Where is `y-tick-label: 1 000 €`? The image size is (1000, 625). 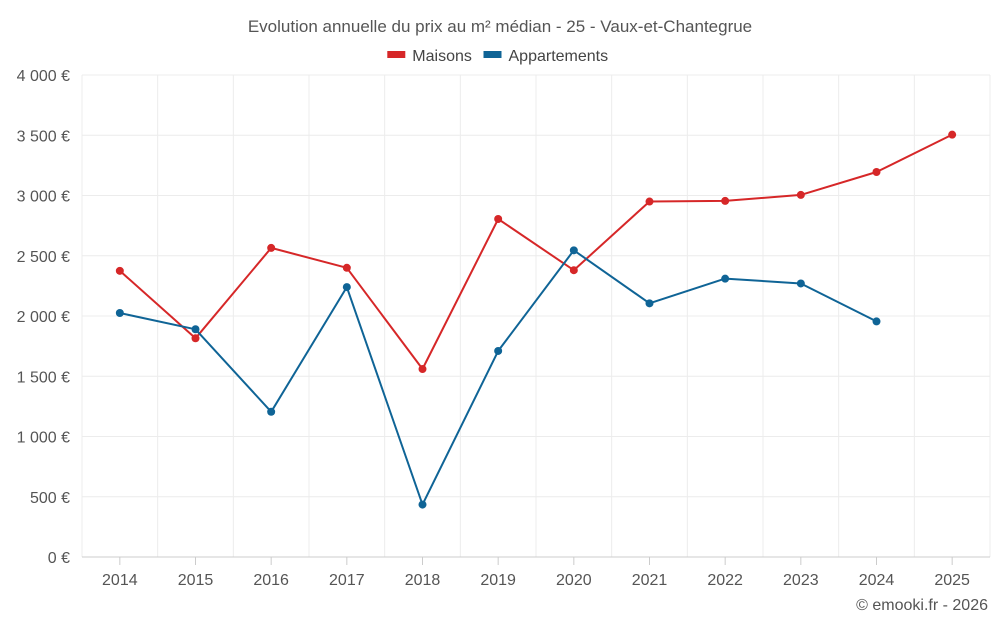 y-tick-label: 1 000 € is located at coordinates (43, 438).